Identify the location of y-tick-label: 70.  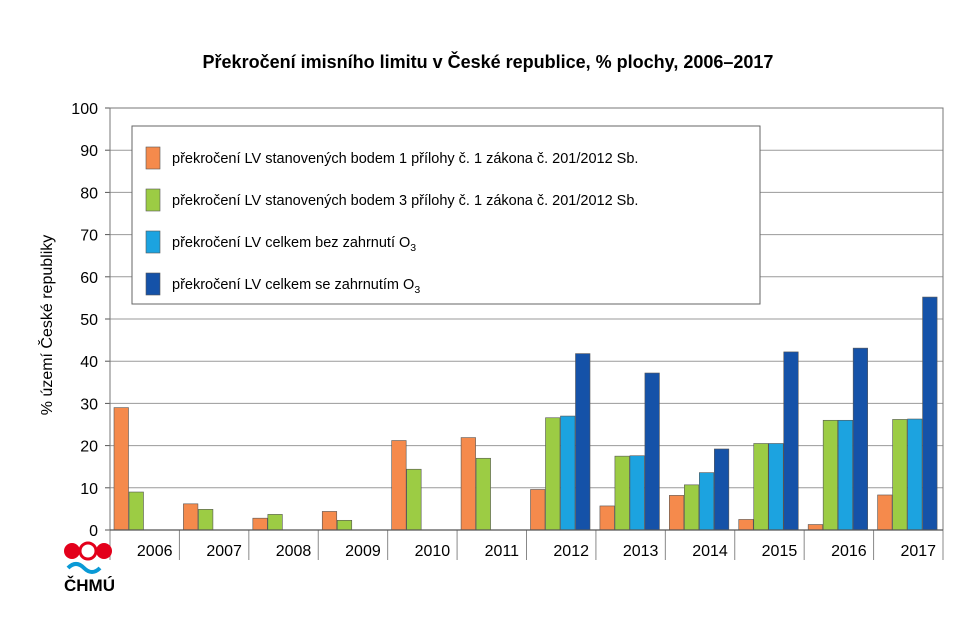
(89, 236).